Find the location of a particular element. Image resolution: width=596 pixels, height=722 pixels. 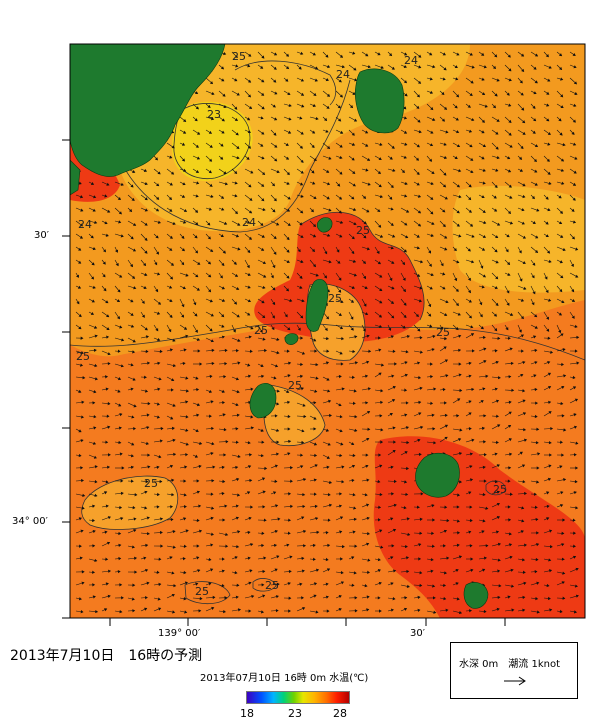

island-kozushima is located at coordinates (263, 401).